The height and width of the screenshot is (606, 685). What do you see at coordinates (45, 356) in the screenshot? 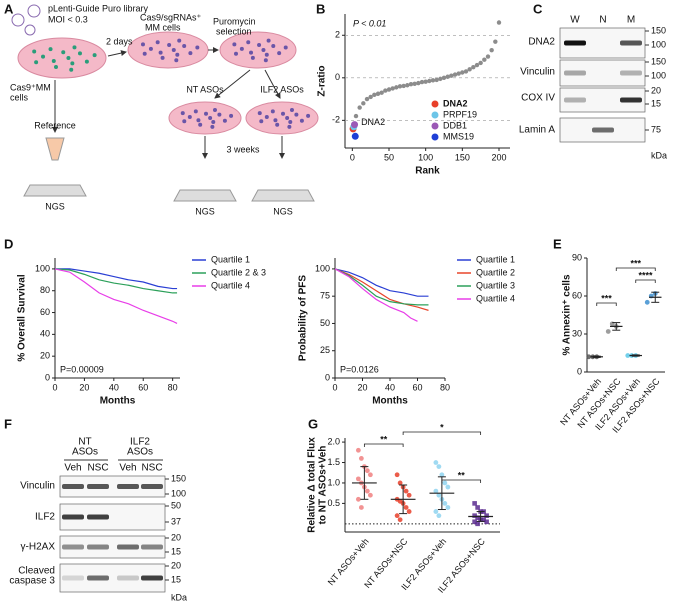
I see `y-tick-label: 20` at bounding box center [45, 356].